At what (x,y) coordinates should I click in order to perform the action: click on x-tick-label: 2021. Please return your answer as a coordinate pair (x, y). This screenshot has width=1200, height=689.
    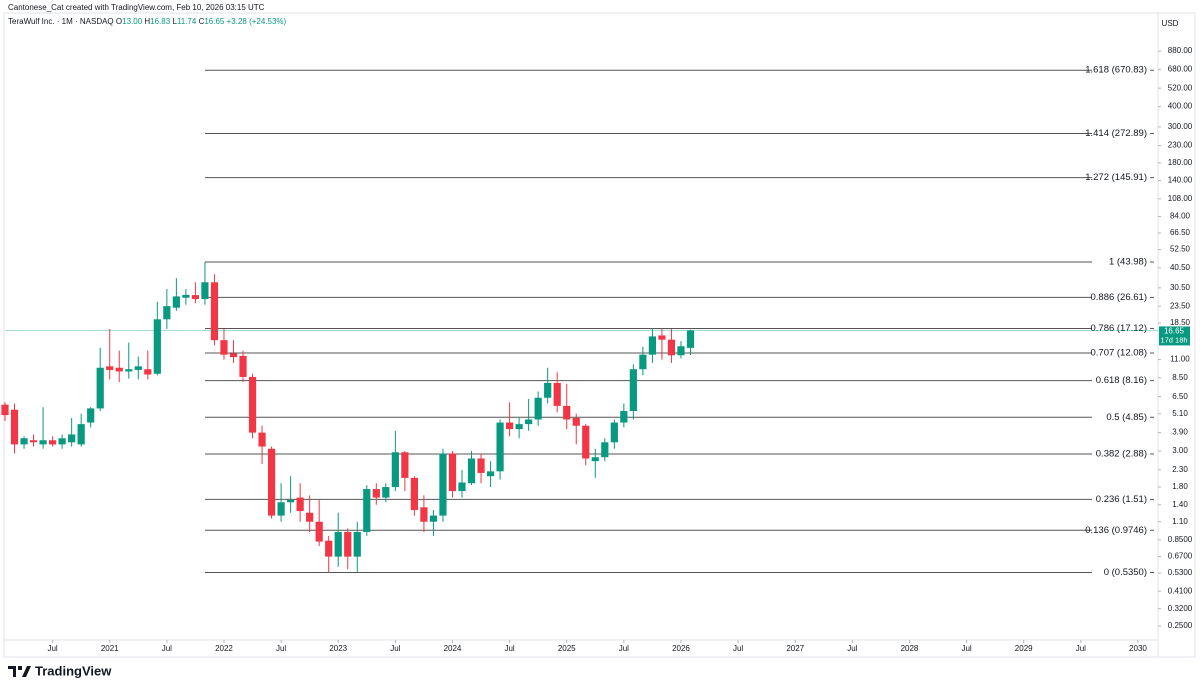
    Looking at the image, I should click on (110, 648).